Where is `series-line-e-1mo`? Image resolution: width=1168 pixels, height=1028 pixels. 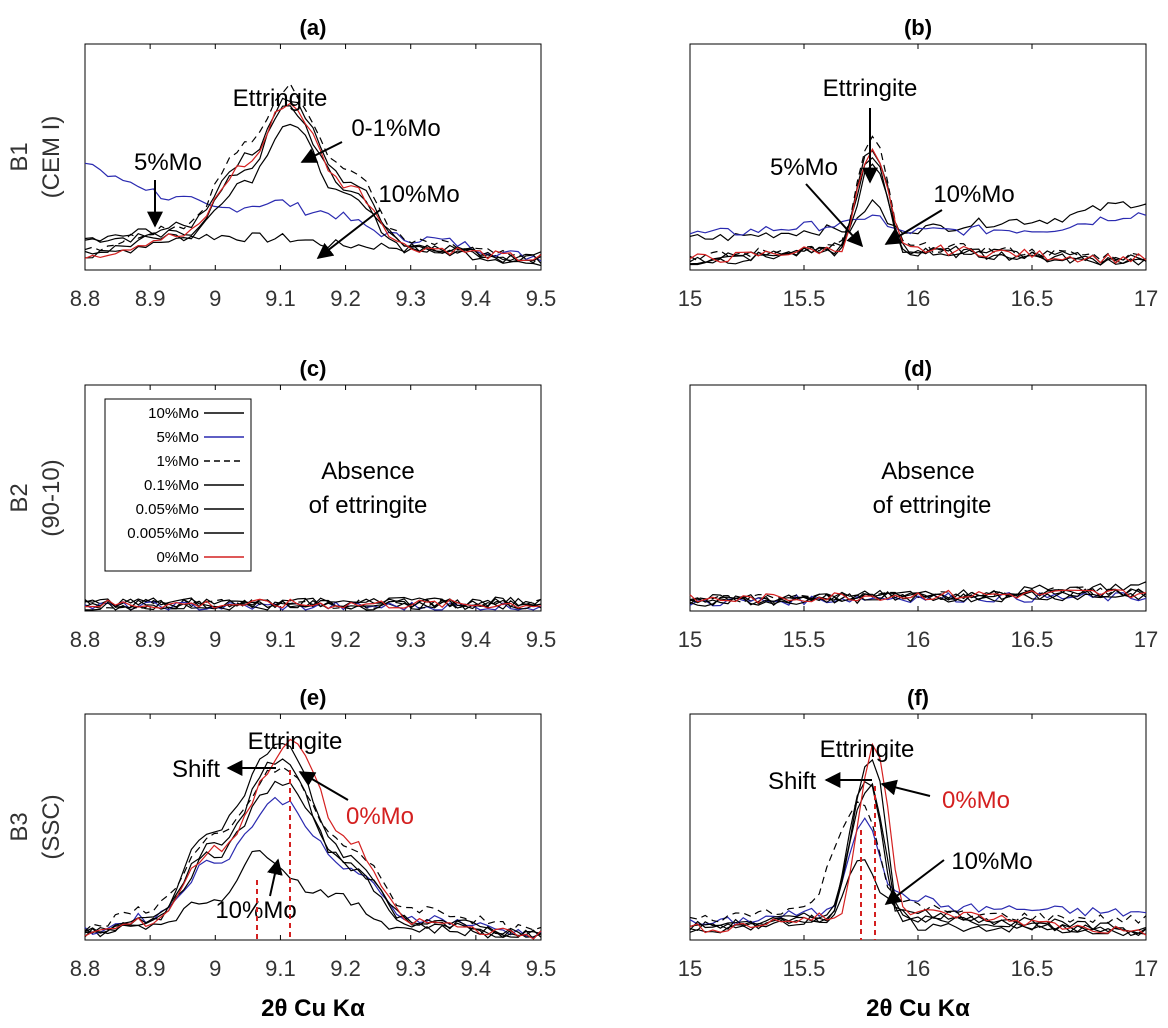 series-line-e-1mo is located at coordinates (313, 850).